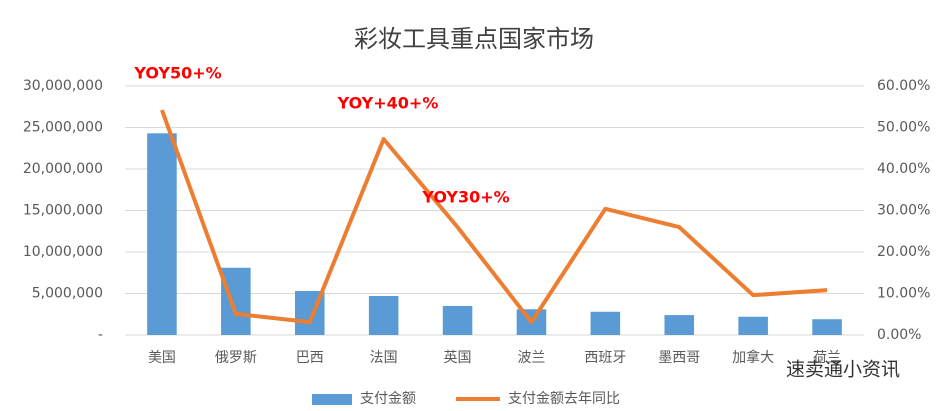 The height and width of the screenshot is (411, 944). What do you see at coordinates (903, 211) in the screenshot?
I see `y2-tick-label: 30.00%` at bounding box center [903, 211].